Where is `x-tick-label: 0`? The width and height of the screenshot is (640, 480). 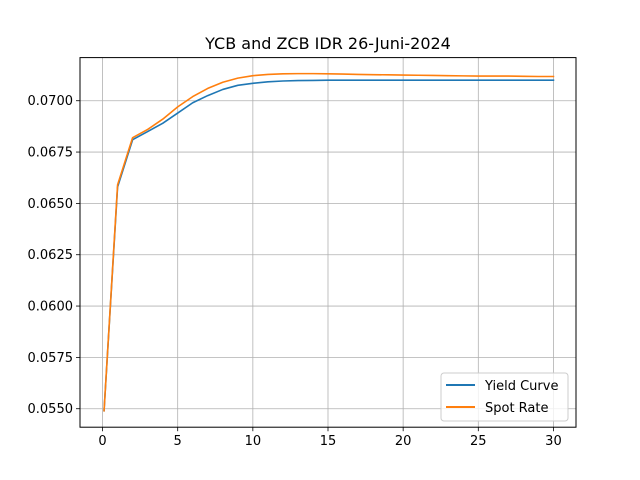
x-tick-label: 0 is located at coordinates (102, 441).